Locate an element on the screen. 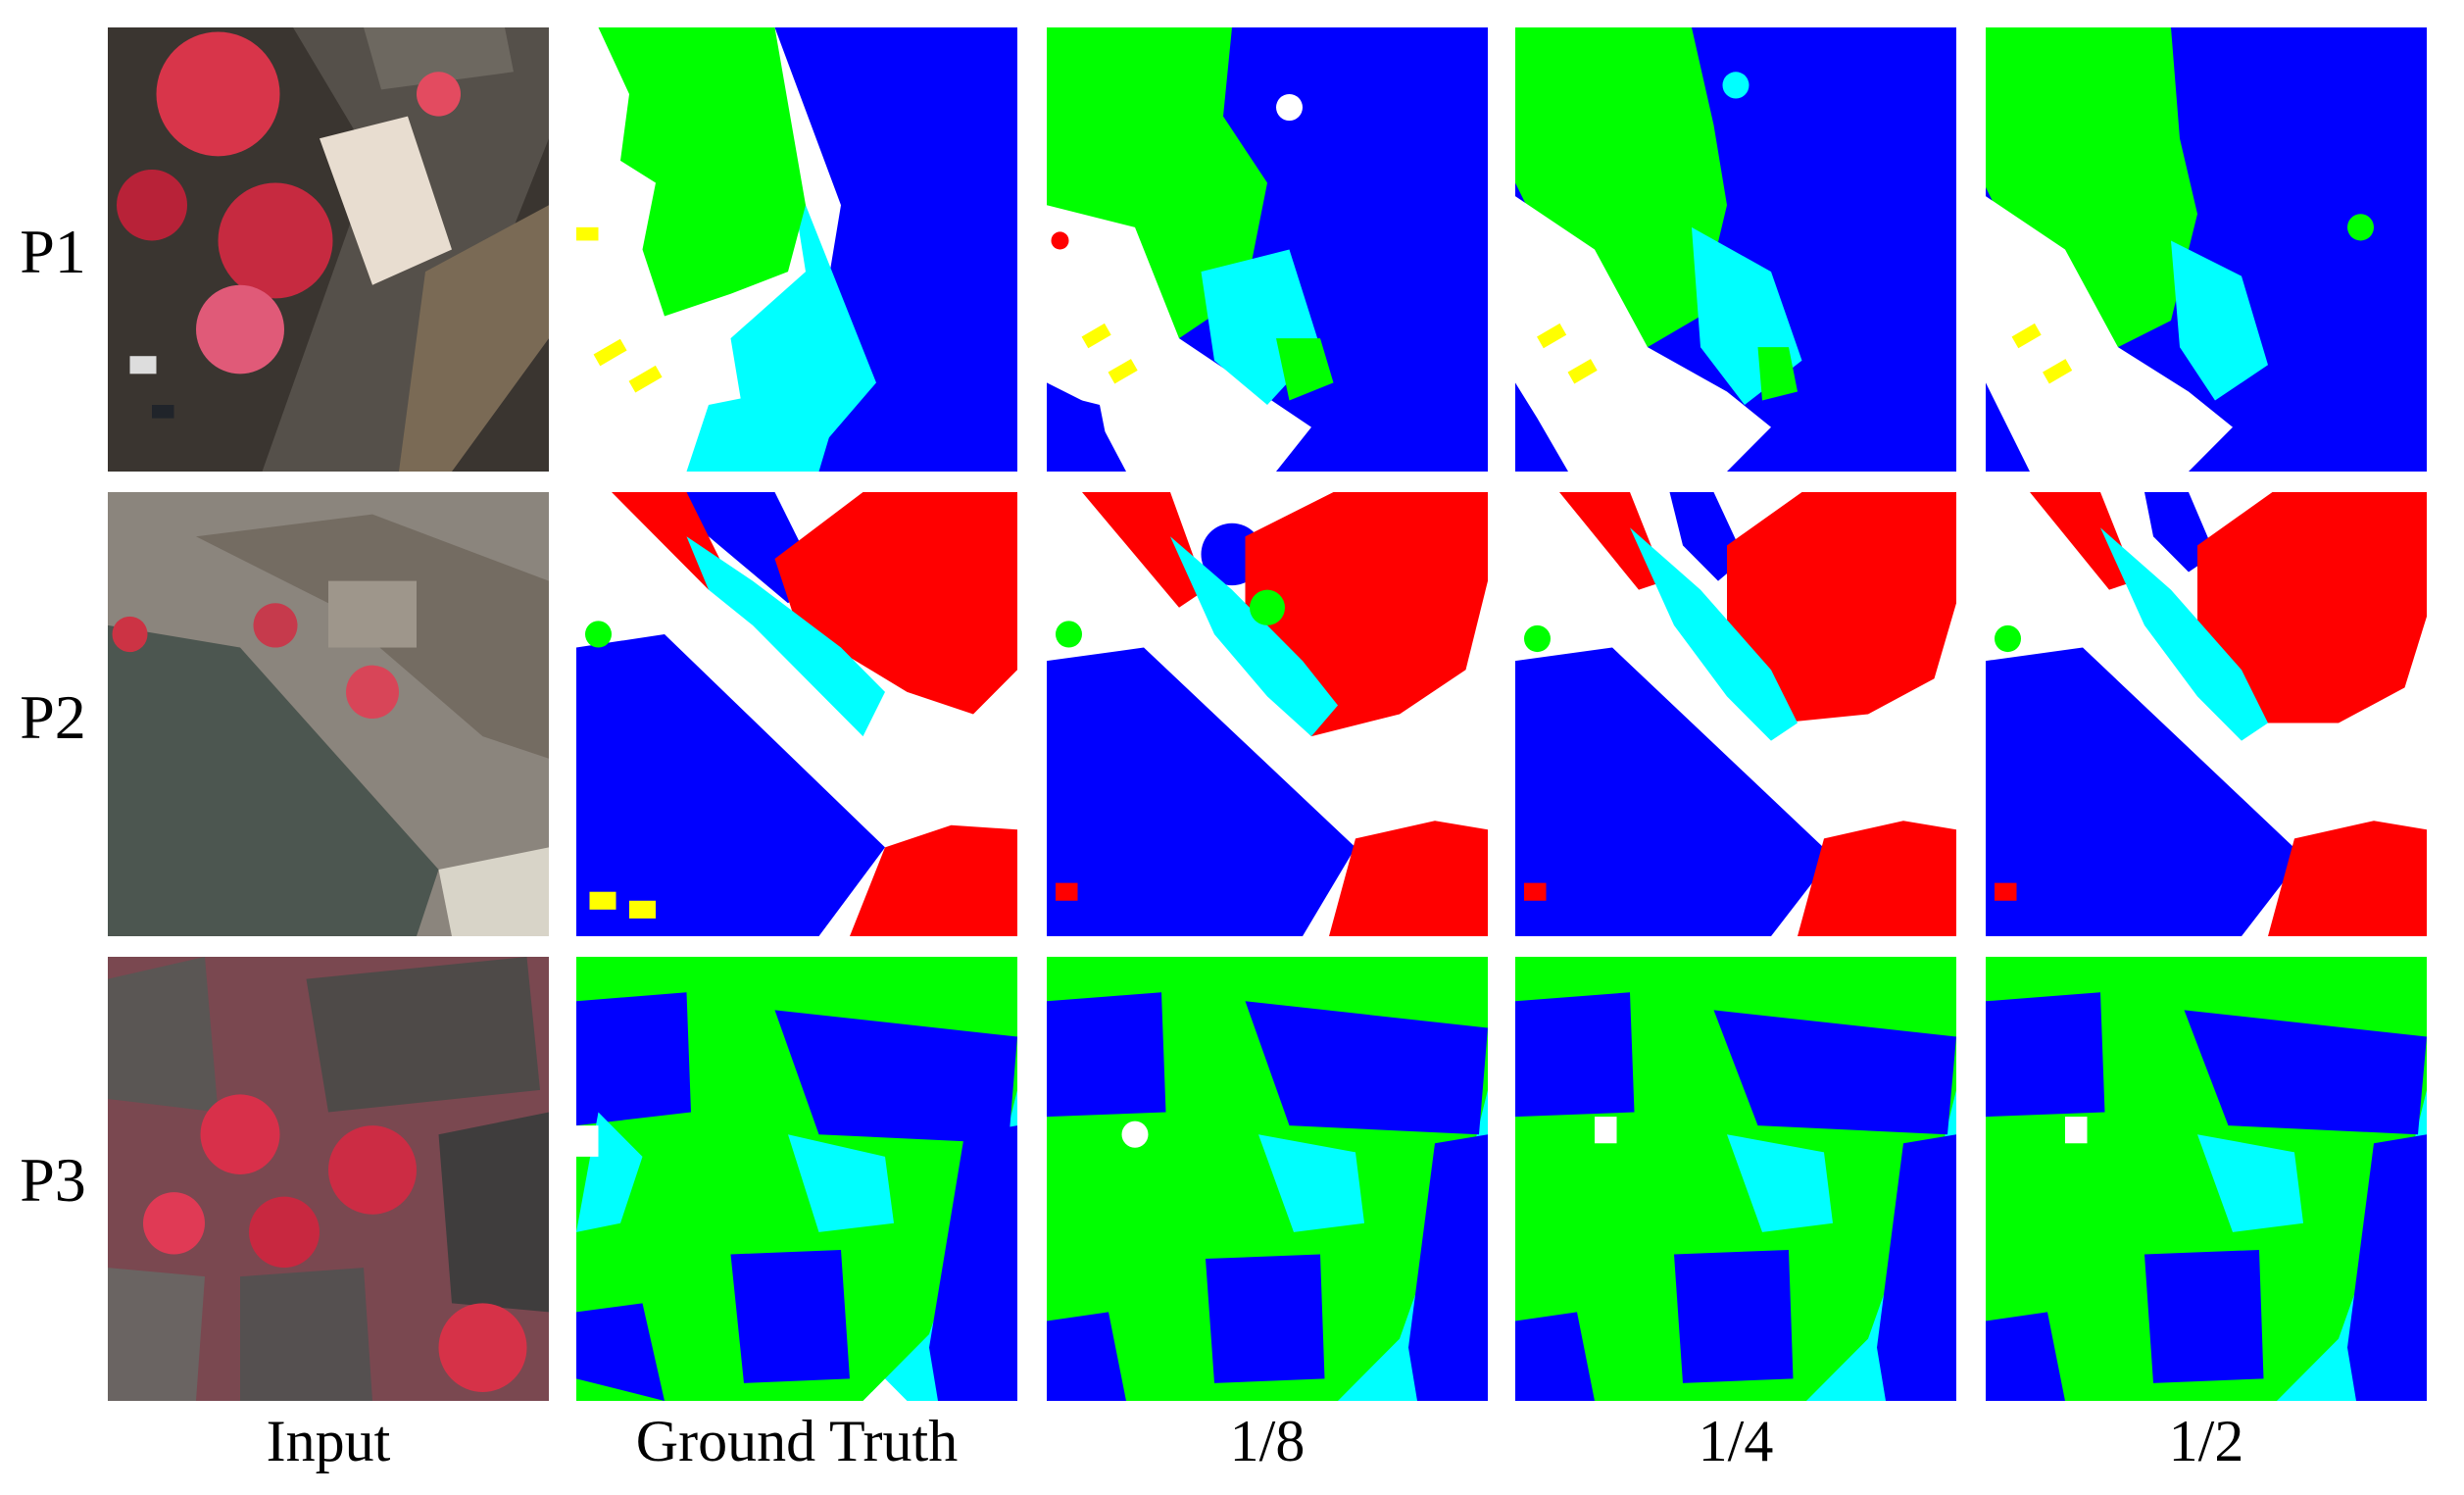 The width and height of the screenshot is (2464, 1495). ground-truth-p3 is located at coordinates (797, 1179).